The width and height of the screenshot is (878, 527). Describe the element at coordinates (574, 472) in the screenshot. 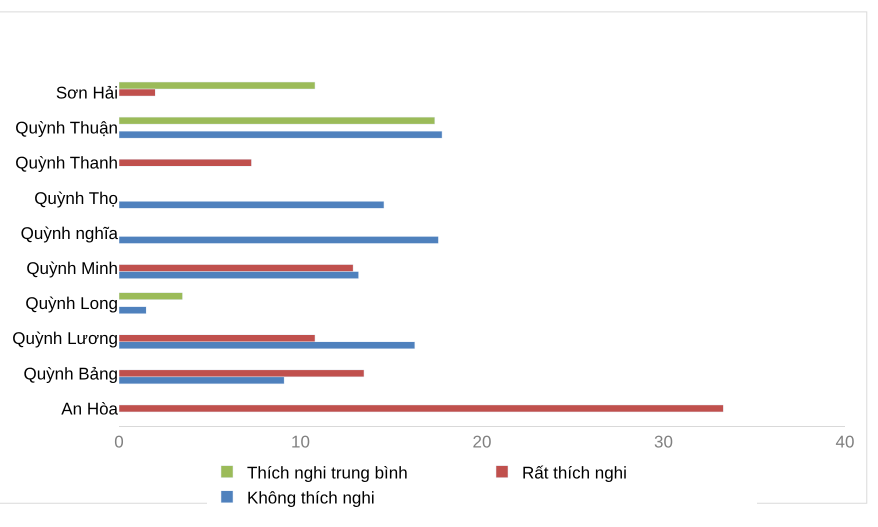

I see `legend-label: Rất thích nghi` at that location.